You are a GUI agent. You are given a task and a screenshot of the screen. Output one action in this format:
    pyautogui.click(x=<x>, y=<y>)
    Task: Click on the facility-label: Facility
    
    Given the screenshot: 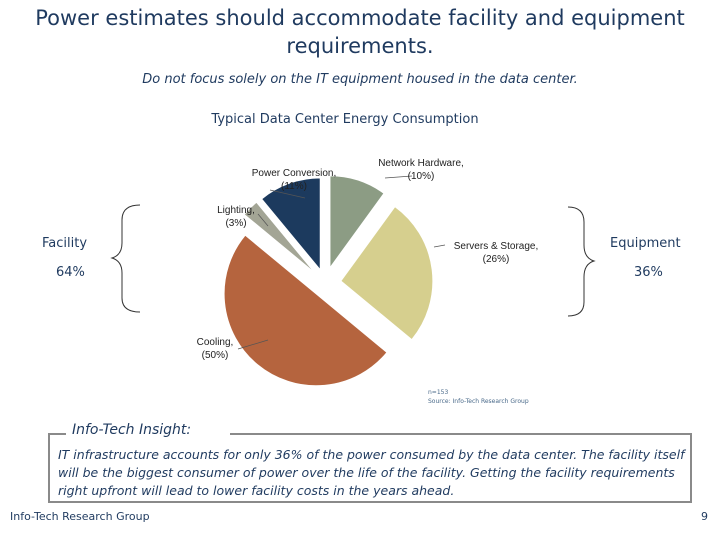 What is the action you would take?
    pyautogui.click(x=65, y=243)
    